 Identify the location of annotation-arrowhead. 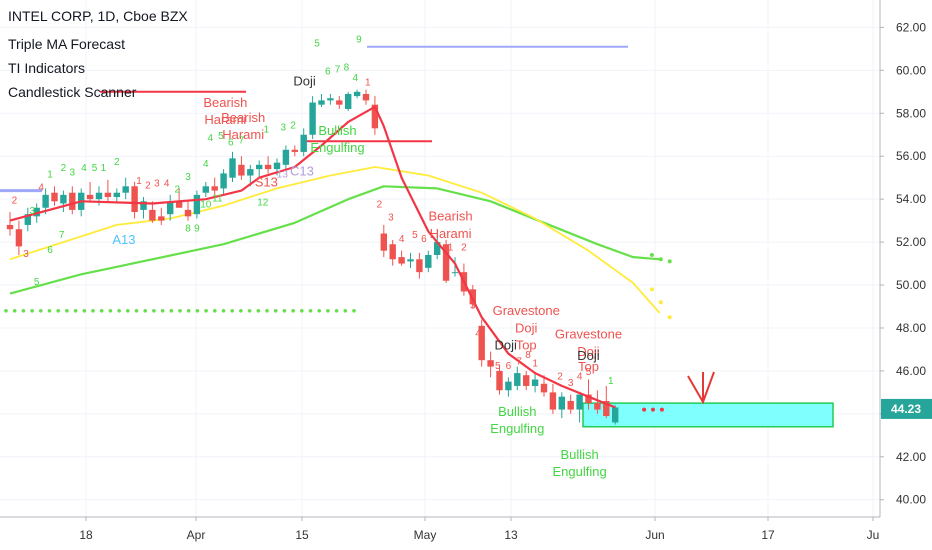
(701, 388).